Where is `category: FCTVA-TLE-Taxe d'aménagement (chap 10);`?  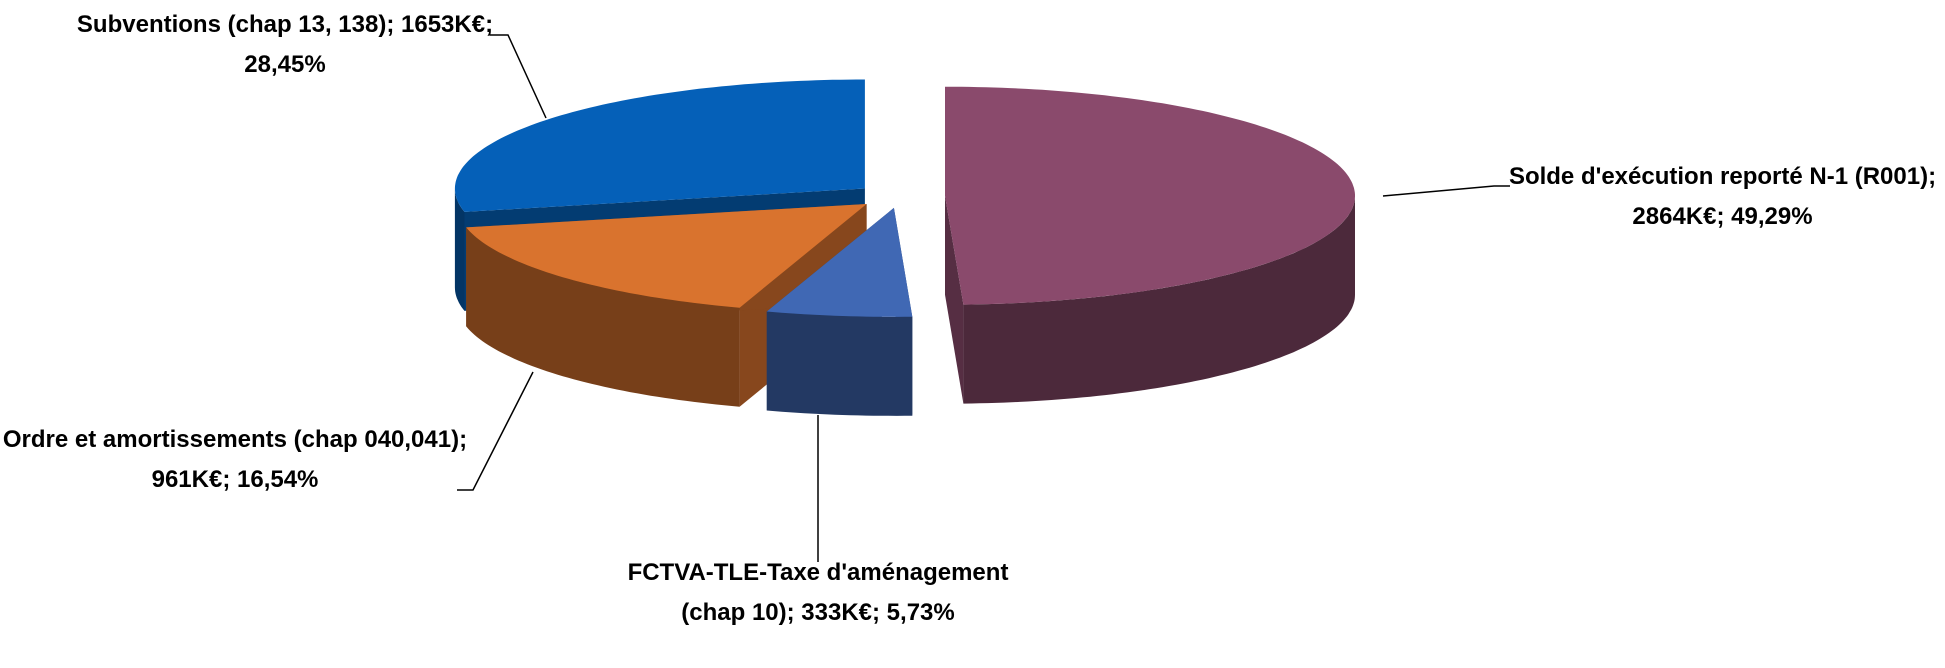
category: FCTVA-TLE-Taxe d'aménagement (chap 10); is located at coordinates (818, 592).